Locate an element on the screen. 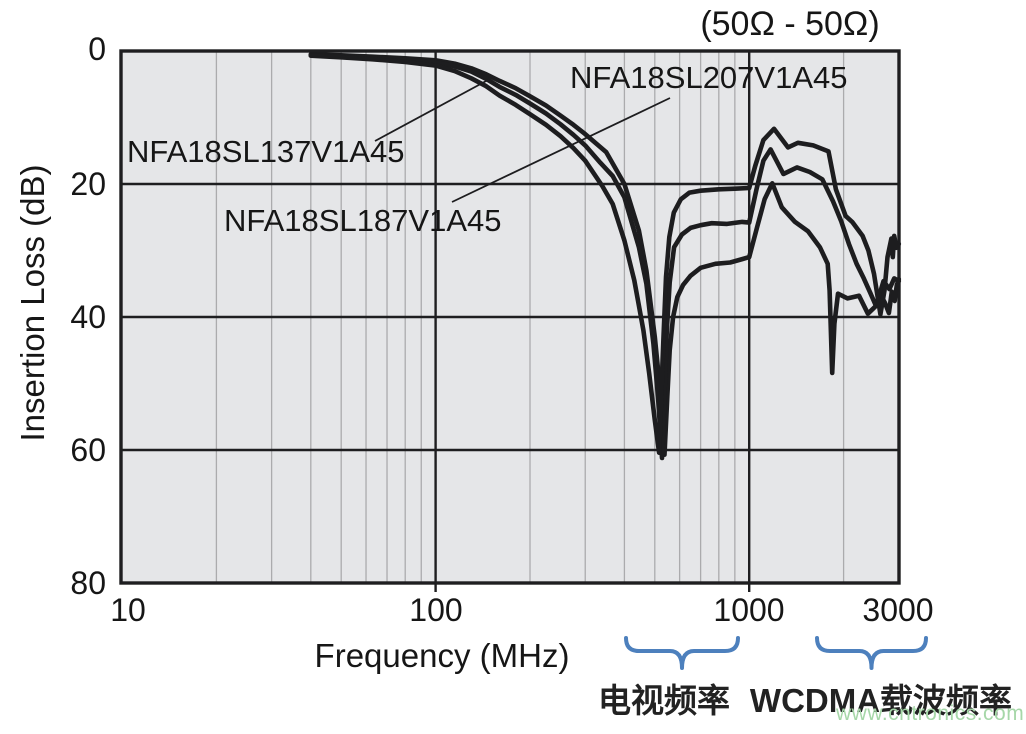  x-tick-label-3000: 3000 is located at coordinates (898, 610).